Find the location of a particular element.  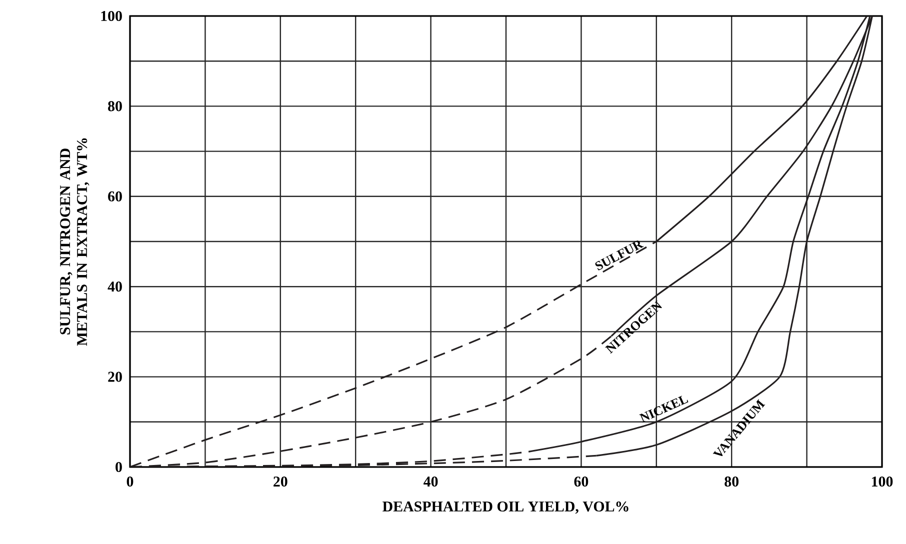

x-tick-label: 40 is located at coordinates (431, 481).